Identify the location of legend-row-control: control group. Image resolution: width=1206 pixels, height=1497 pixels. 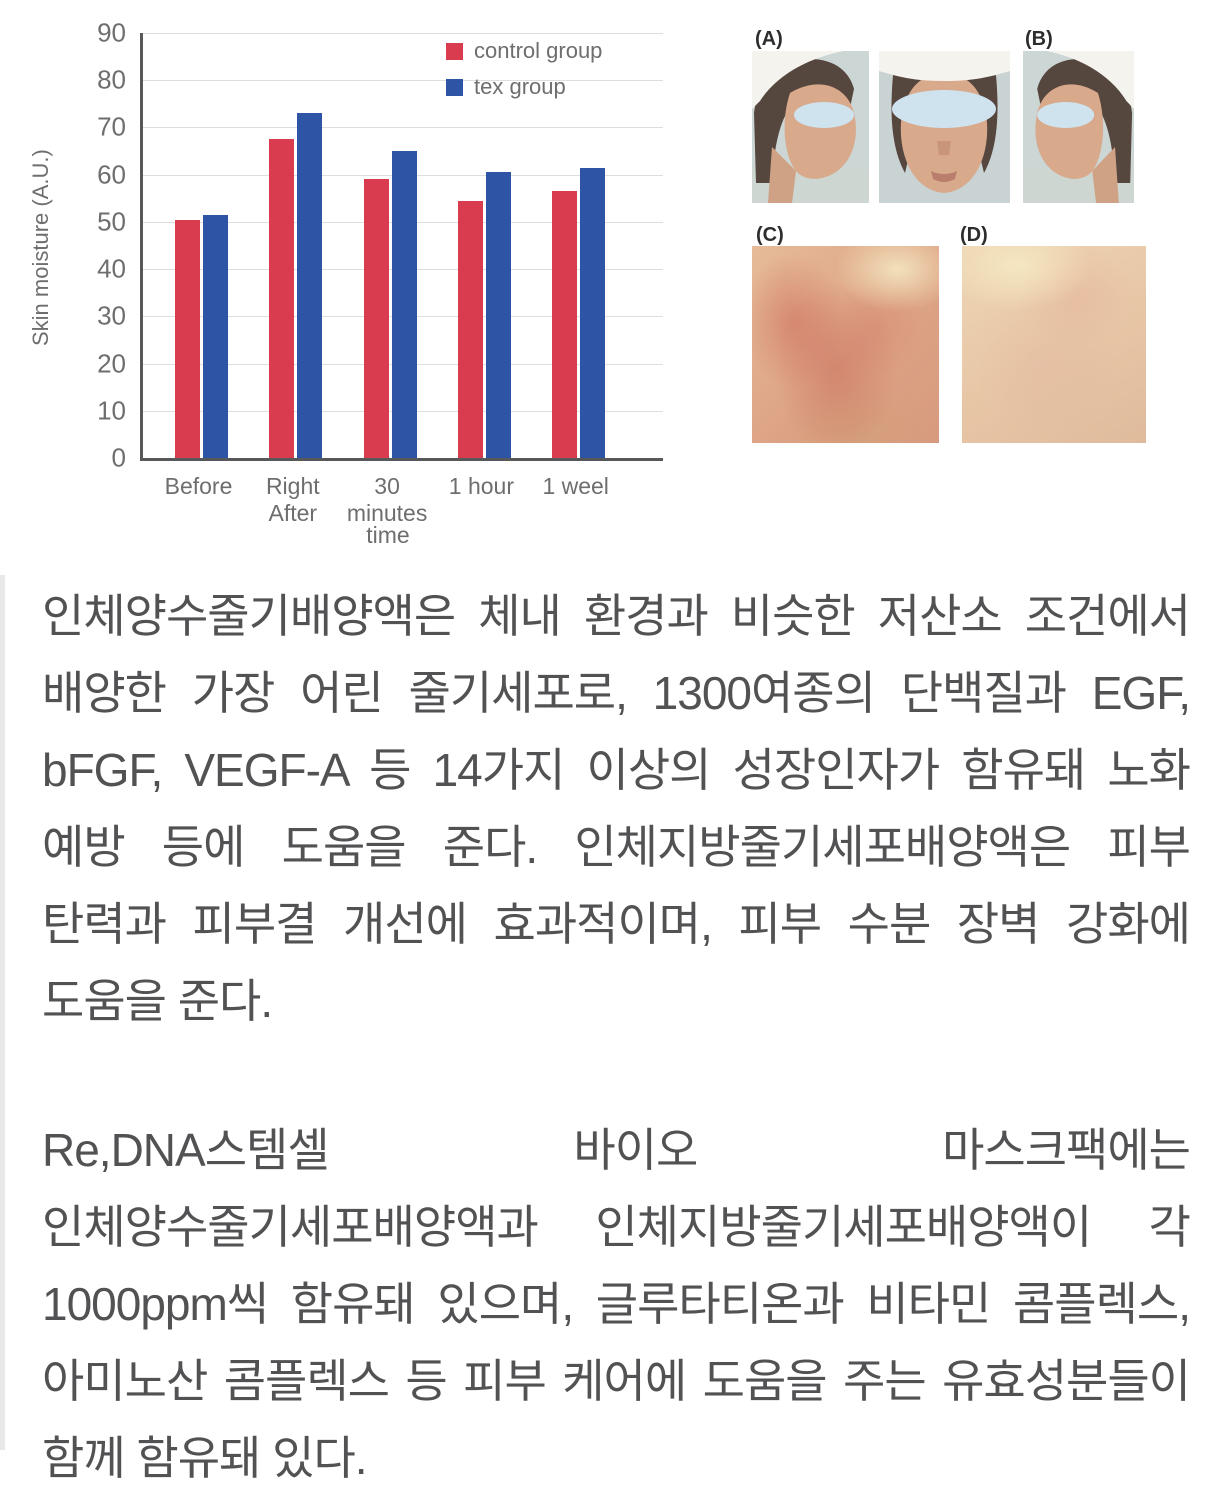
(524, 51).